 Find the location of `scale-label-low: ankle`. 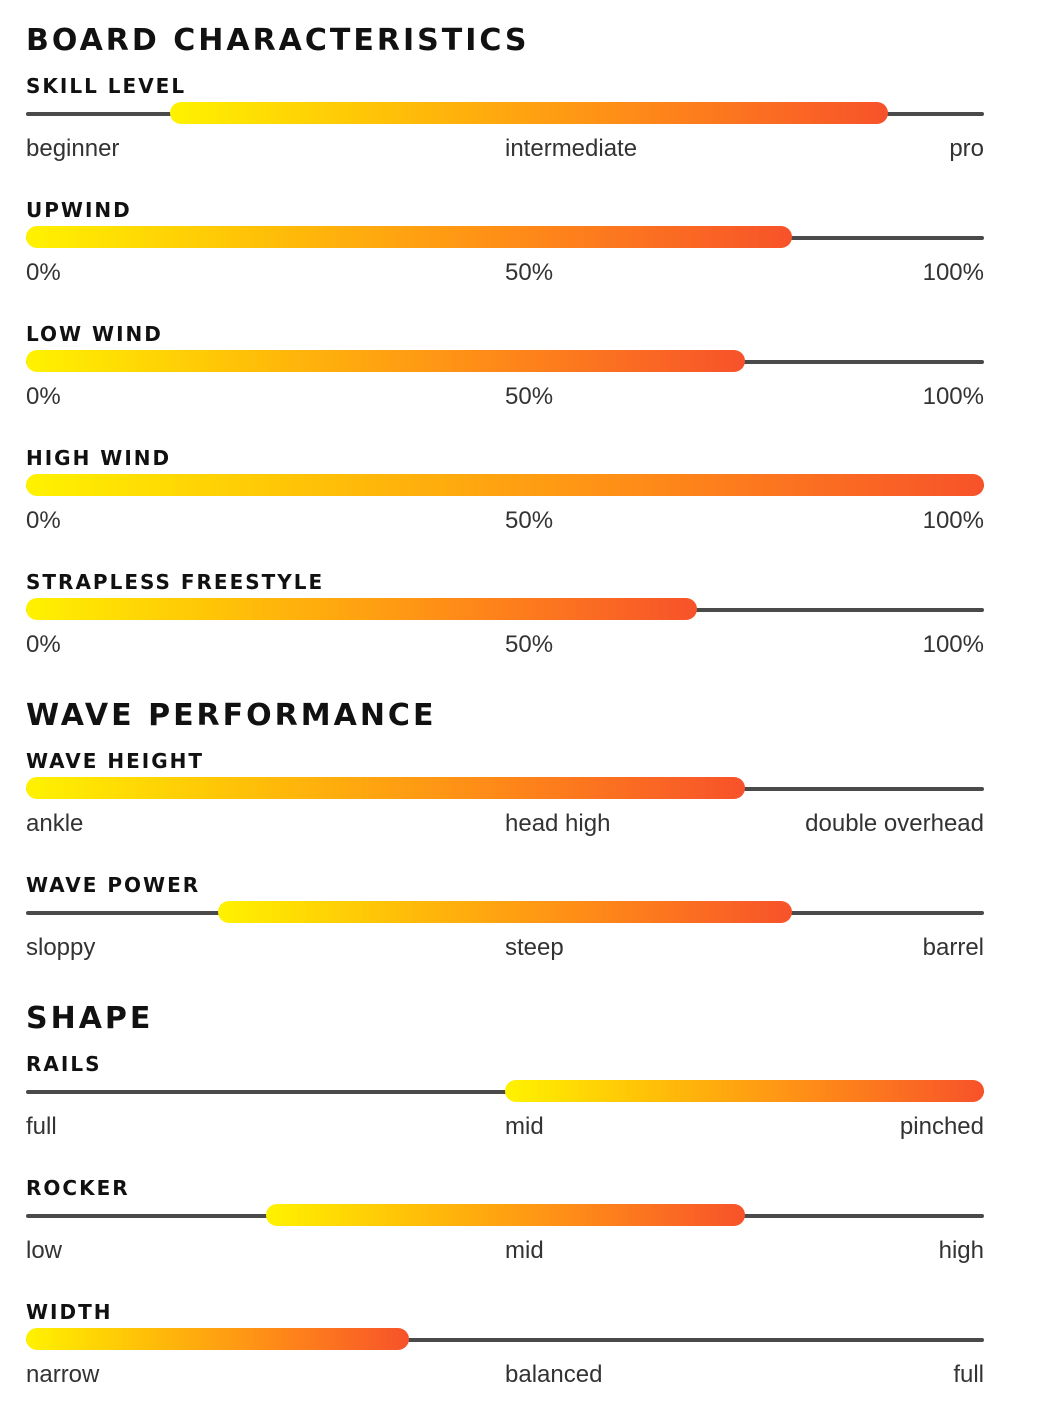

scale-label-low: ankle is located at coordinates (55, 823).